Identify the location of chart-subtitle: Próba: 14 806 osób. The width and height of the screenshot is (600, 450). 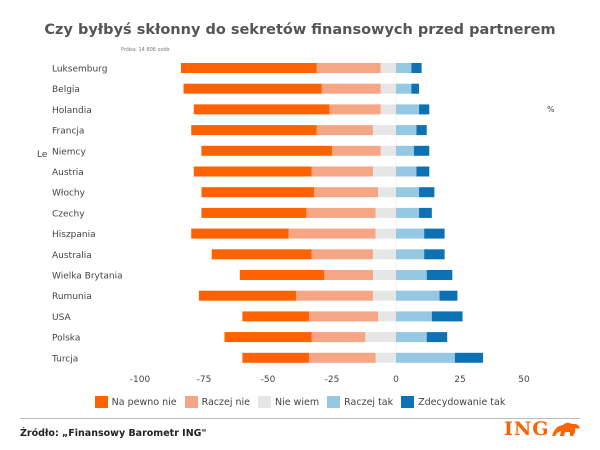
(145, 50).